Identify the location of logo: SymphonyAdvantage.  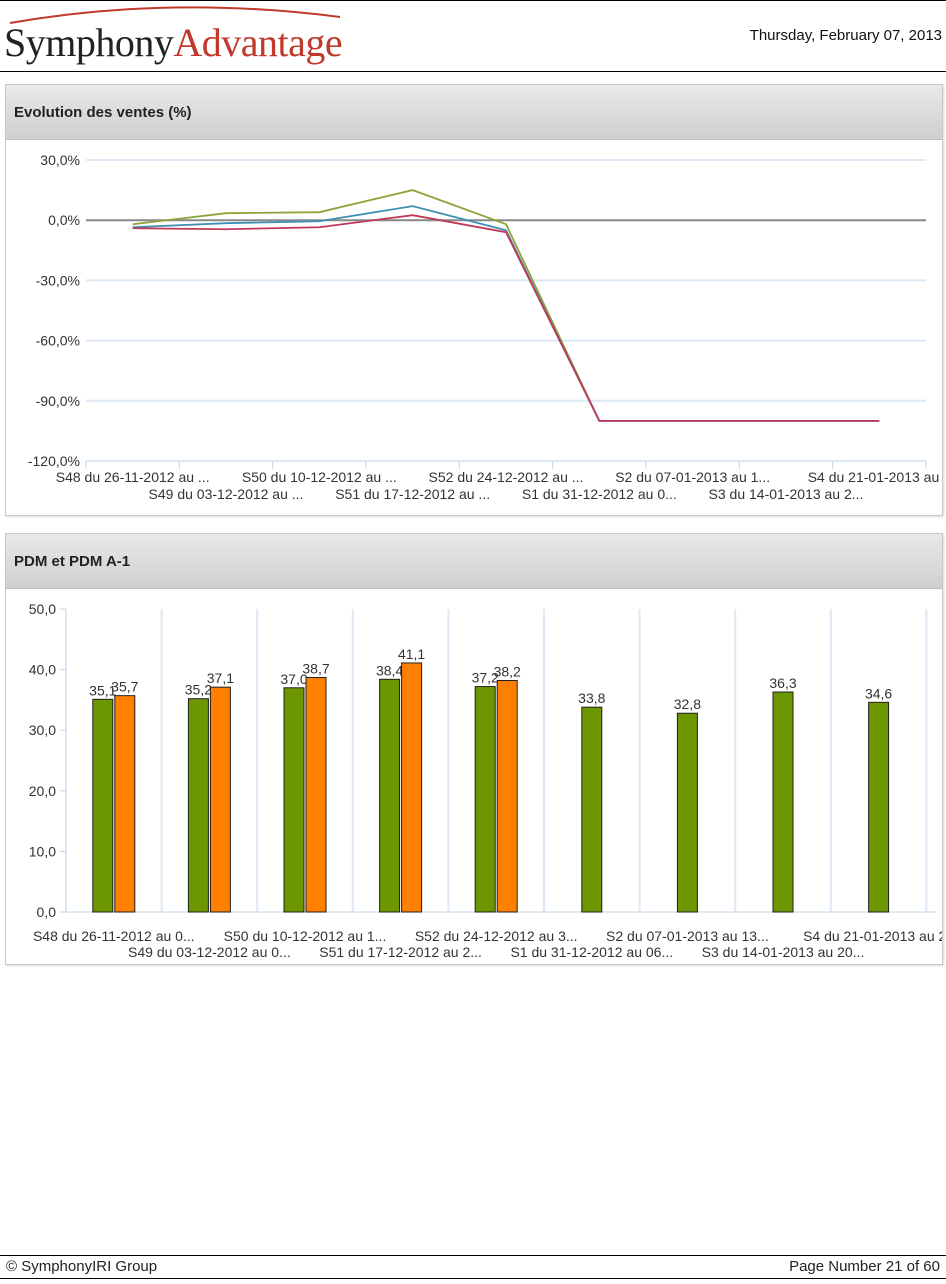
(173, 42).